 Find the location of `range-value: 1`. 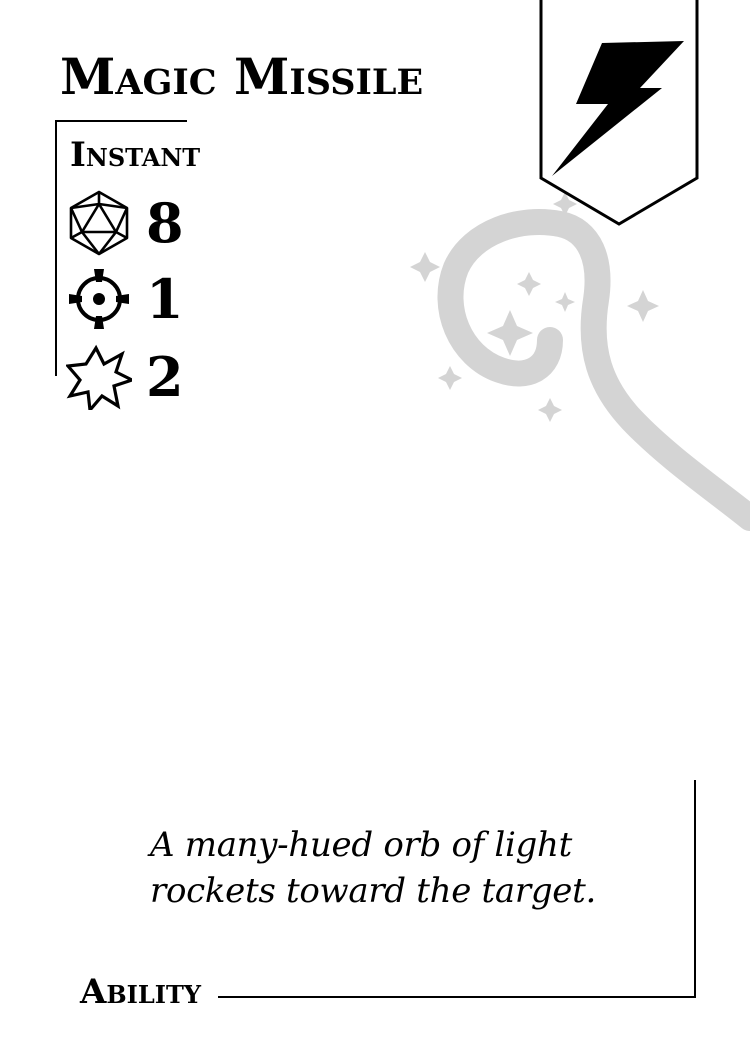

range-value: 1 is located at coordinates (165, 299).